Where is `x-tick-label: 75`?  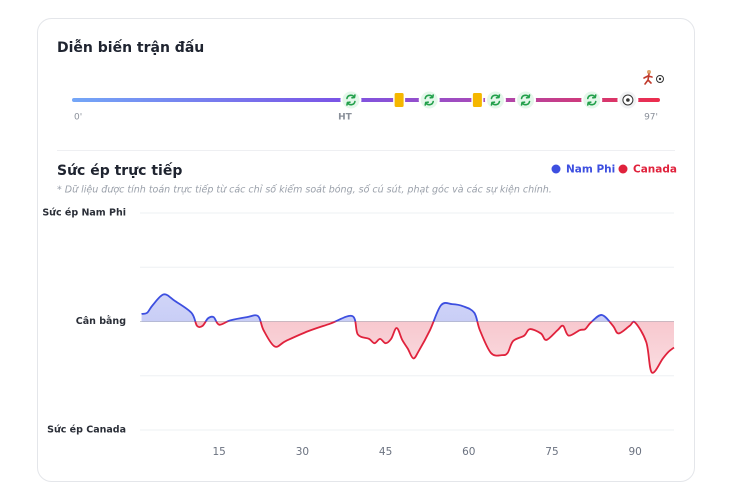 x-tick-label: 75 is located at coordinates (551, 452).